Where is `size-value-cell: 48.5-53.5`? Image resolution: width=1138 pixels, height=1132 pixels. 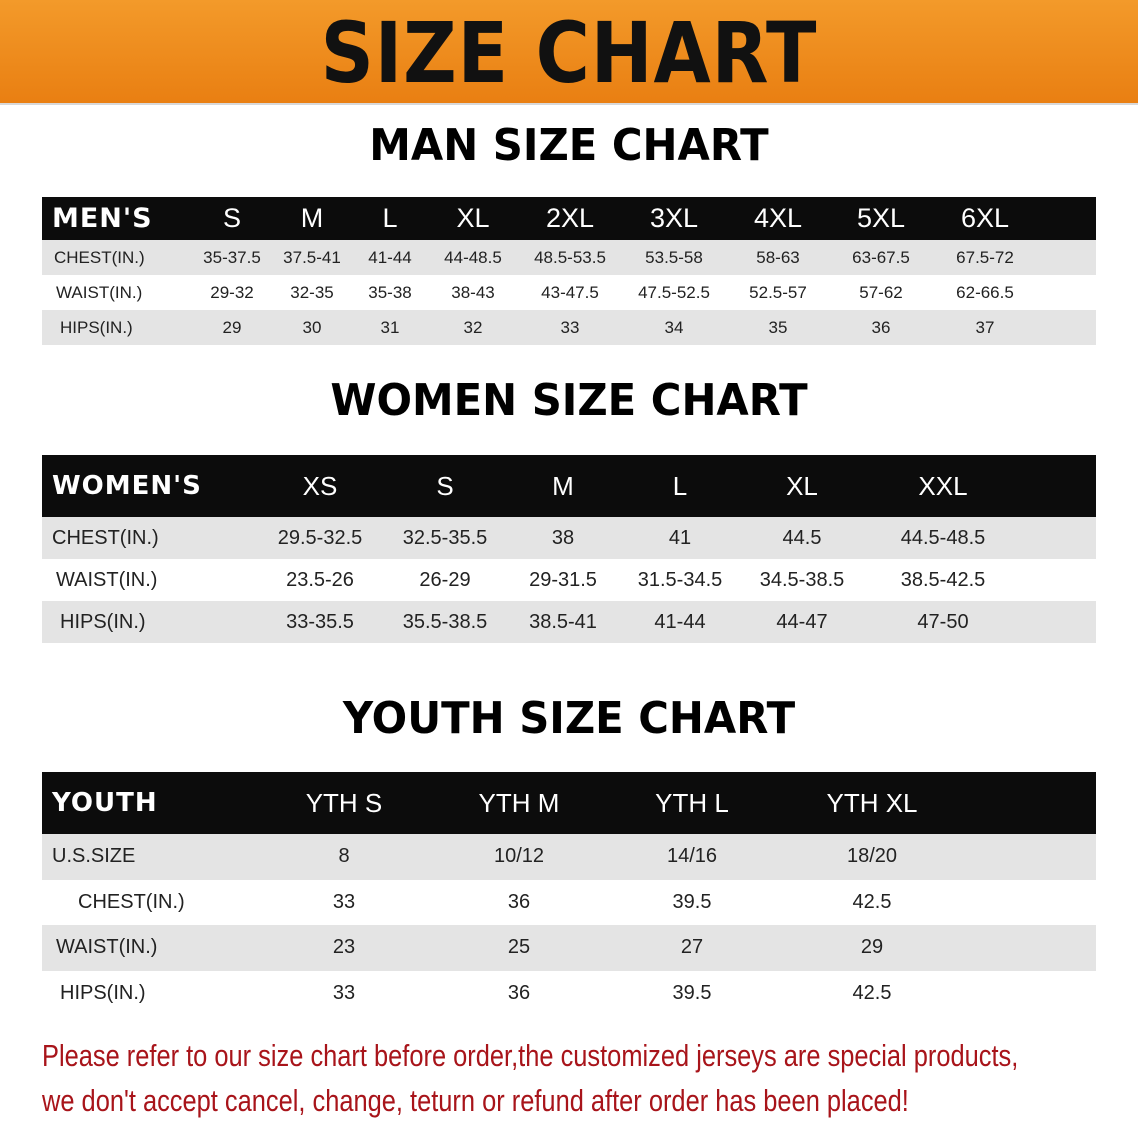 size-value-cell: 48.5-53.5 is located at coordinates (570, 257).